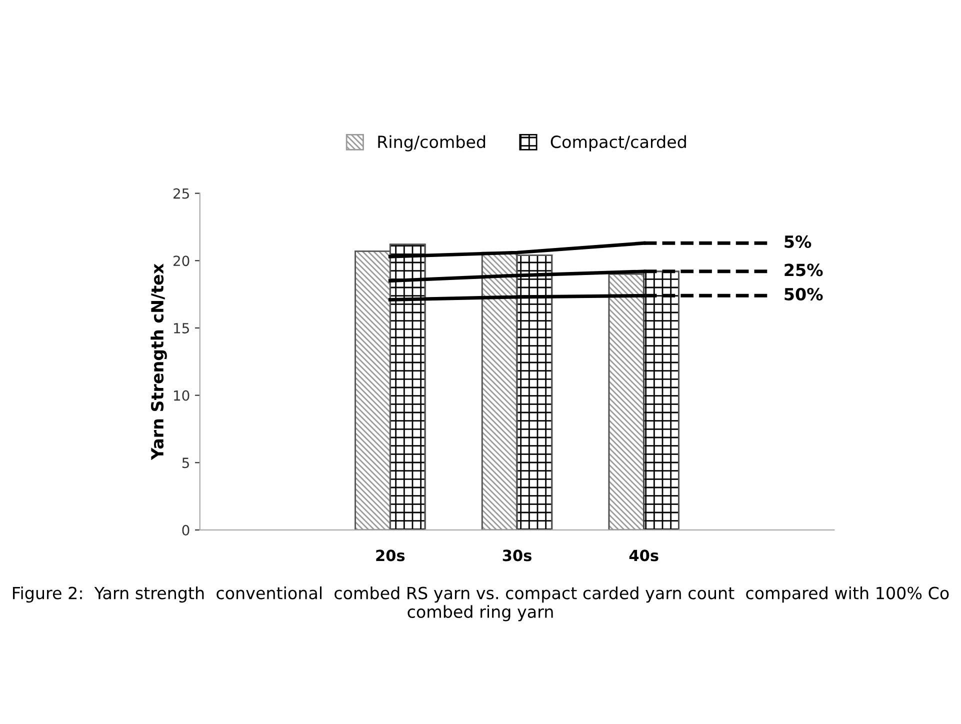  Describe the element at coordinates (803, 270) in the screenshot. I see `series-label: 25%` at that location.